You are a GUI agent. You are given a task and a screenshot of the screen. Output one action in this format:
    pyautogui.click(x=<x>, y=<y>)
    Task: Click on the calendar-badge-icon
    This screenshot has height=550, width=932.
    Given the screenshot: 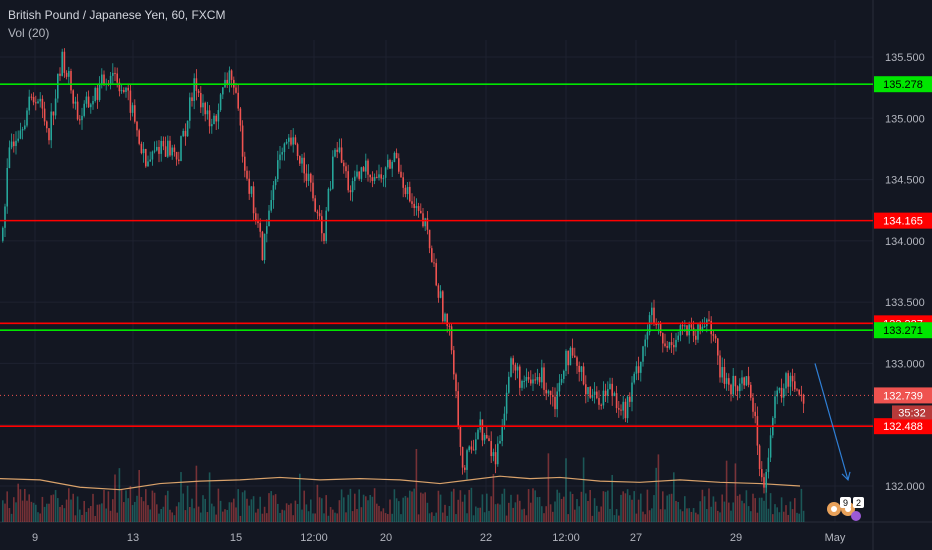 What is the action you would take?
    pyautogui.click(x=856, y=516)
    